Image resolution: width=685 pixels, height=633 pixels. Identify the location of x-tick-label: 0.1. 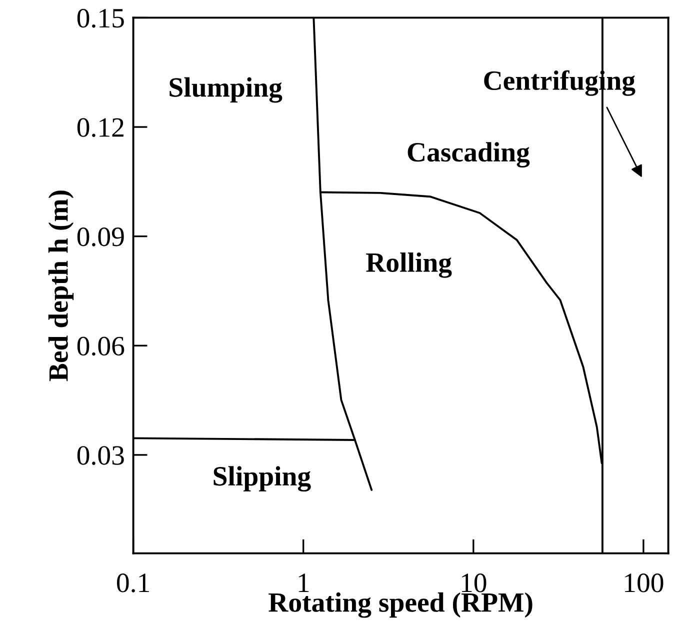
(133, 583).